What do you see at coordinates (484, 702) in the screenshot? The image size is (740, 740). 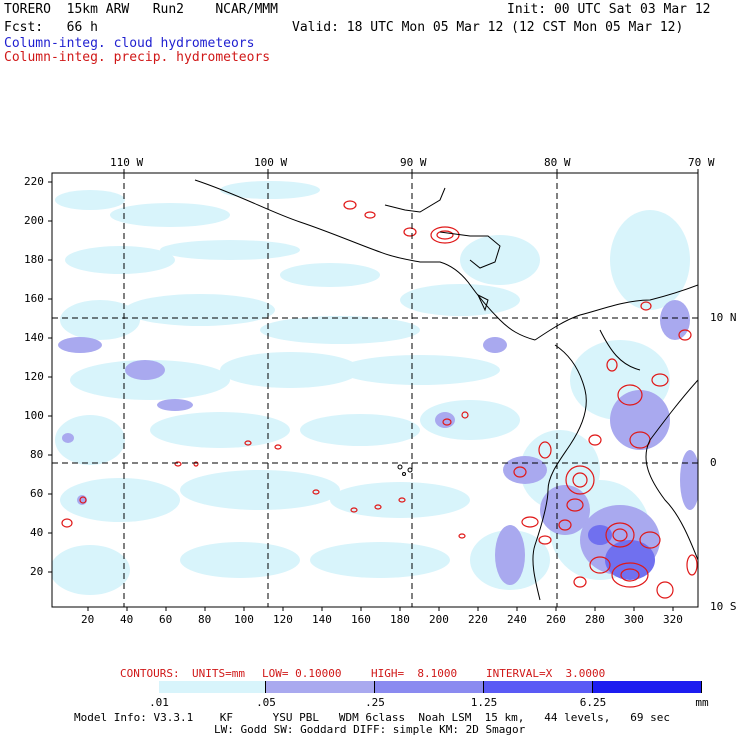 I see `colorbar-label: 1.25` at bounding box center [484, 702].